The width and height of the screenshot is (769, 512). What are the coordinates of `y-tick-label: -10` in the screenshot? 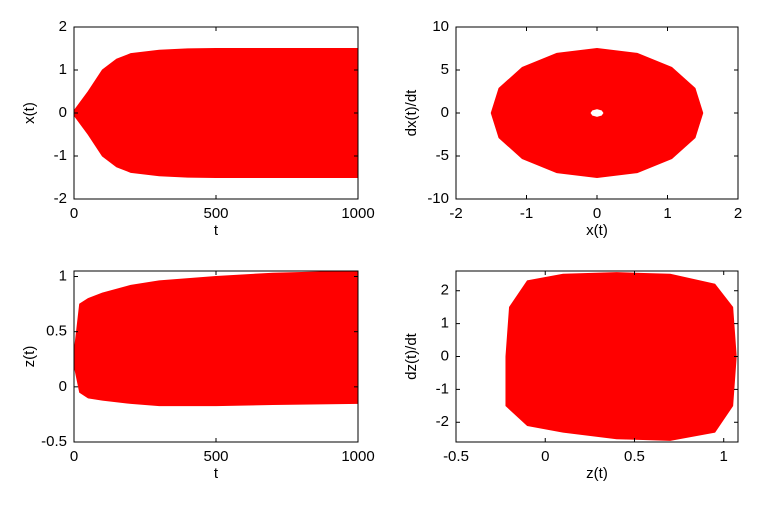 It's located at (438, 198).